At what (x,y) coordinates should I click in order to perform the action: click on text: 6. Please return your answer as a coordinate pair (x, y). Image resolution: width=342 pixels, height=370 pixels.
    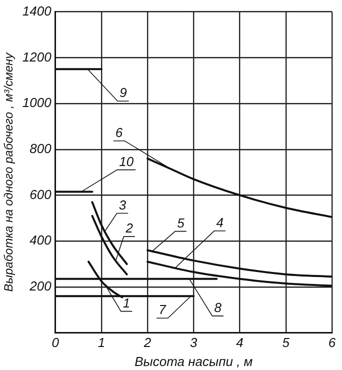
    Looking at the image, I should click on (119, 132).